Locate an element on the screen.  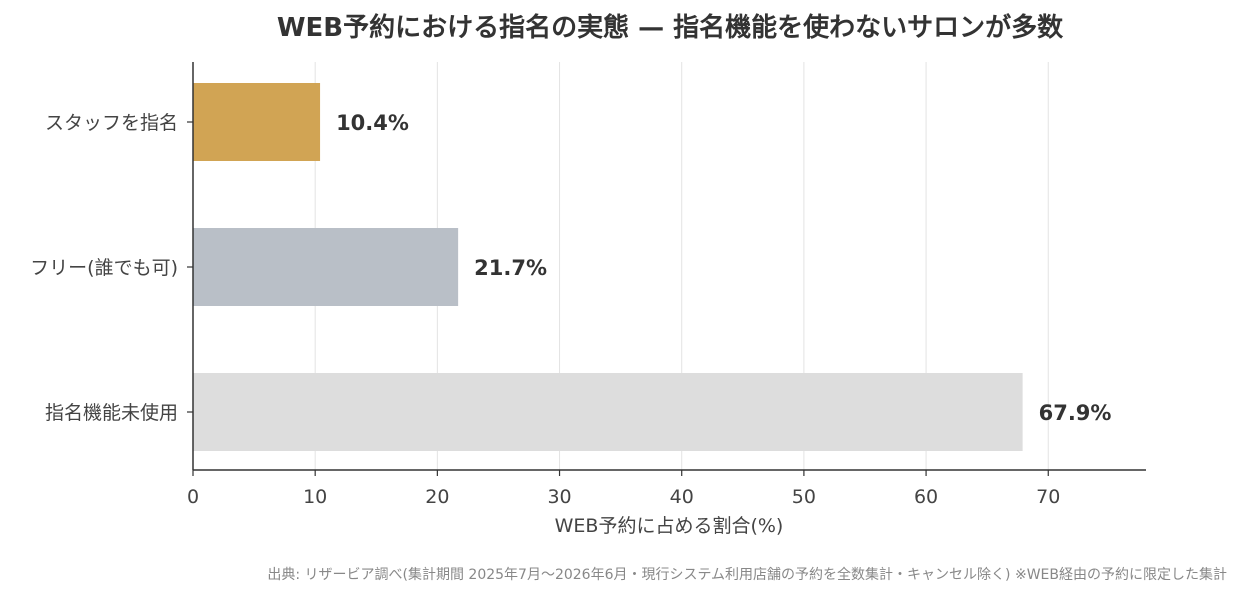
x-tick-label: 30 is located at coordinates (559, 497).